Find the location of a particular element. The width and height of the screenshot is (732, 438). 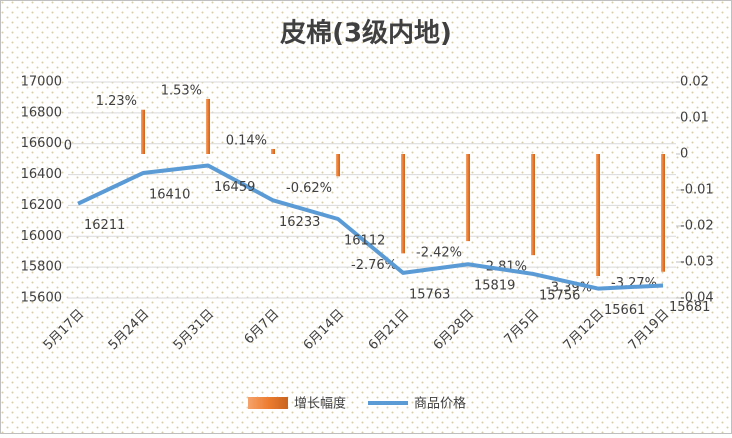

line-value-label: 16233 is located at coordinates (299, 222).